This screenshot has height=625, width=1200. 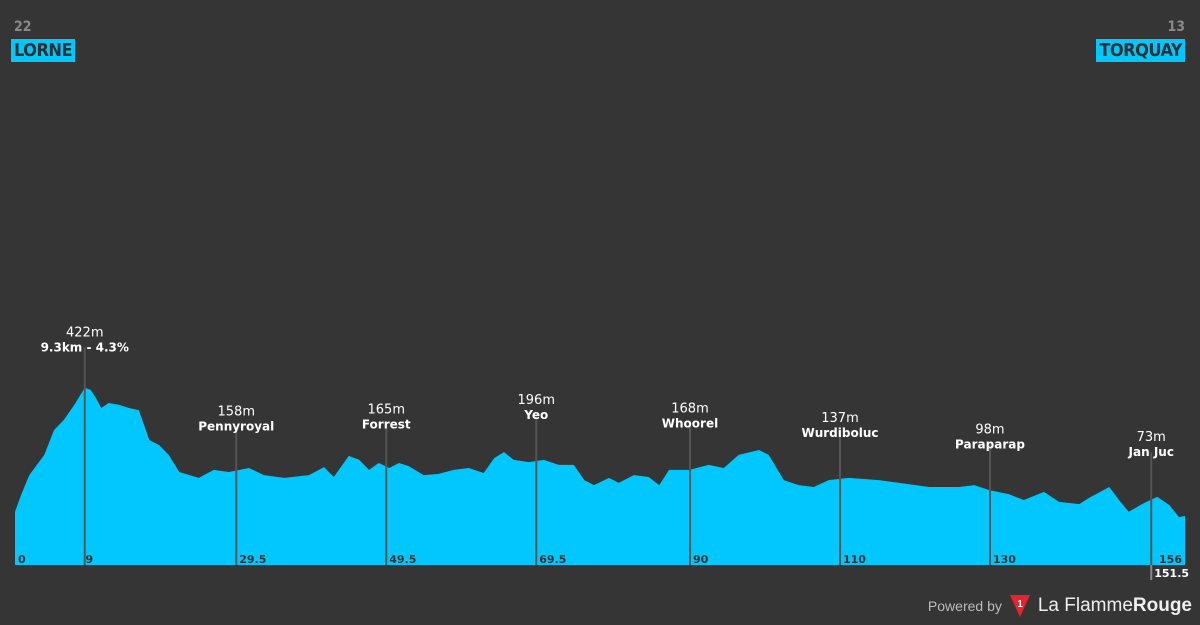 I want to click on marker-name: Whoorel, so click(x=690, y=424).